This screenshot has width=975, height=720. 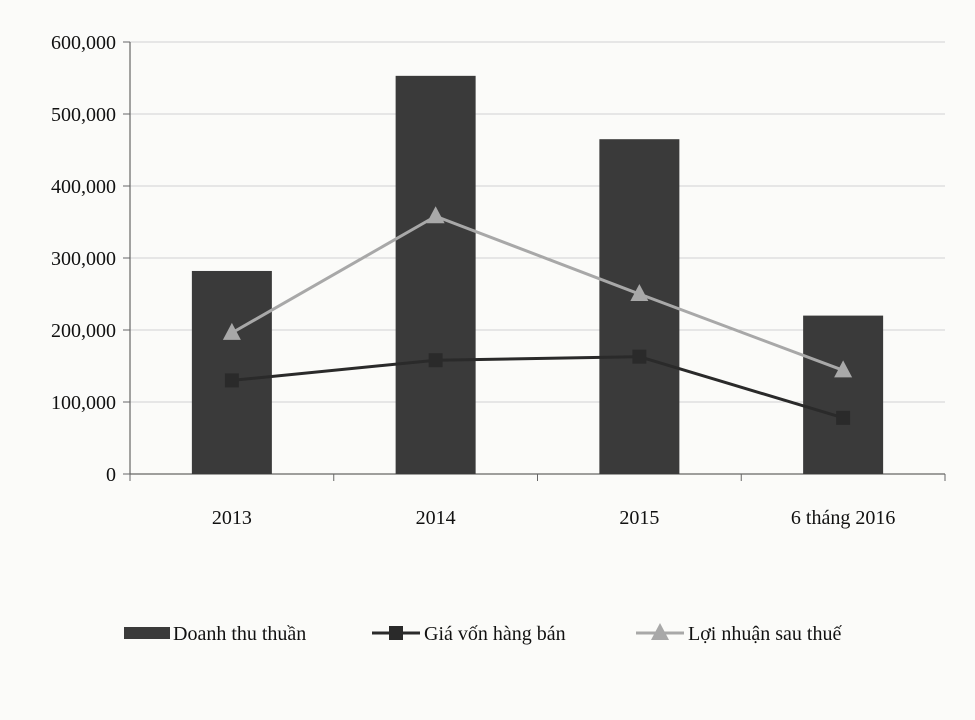 What do you see at coordinates (111, 475) in the screenshot?
I see `y-tick-label: 0` at bounding box center [111, 475].